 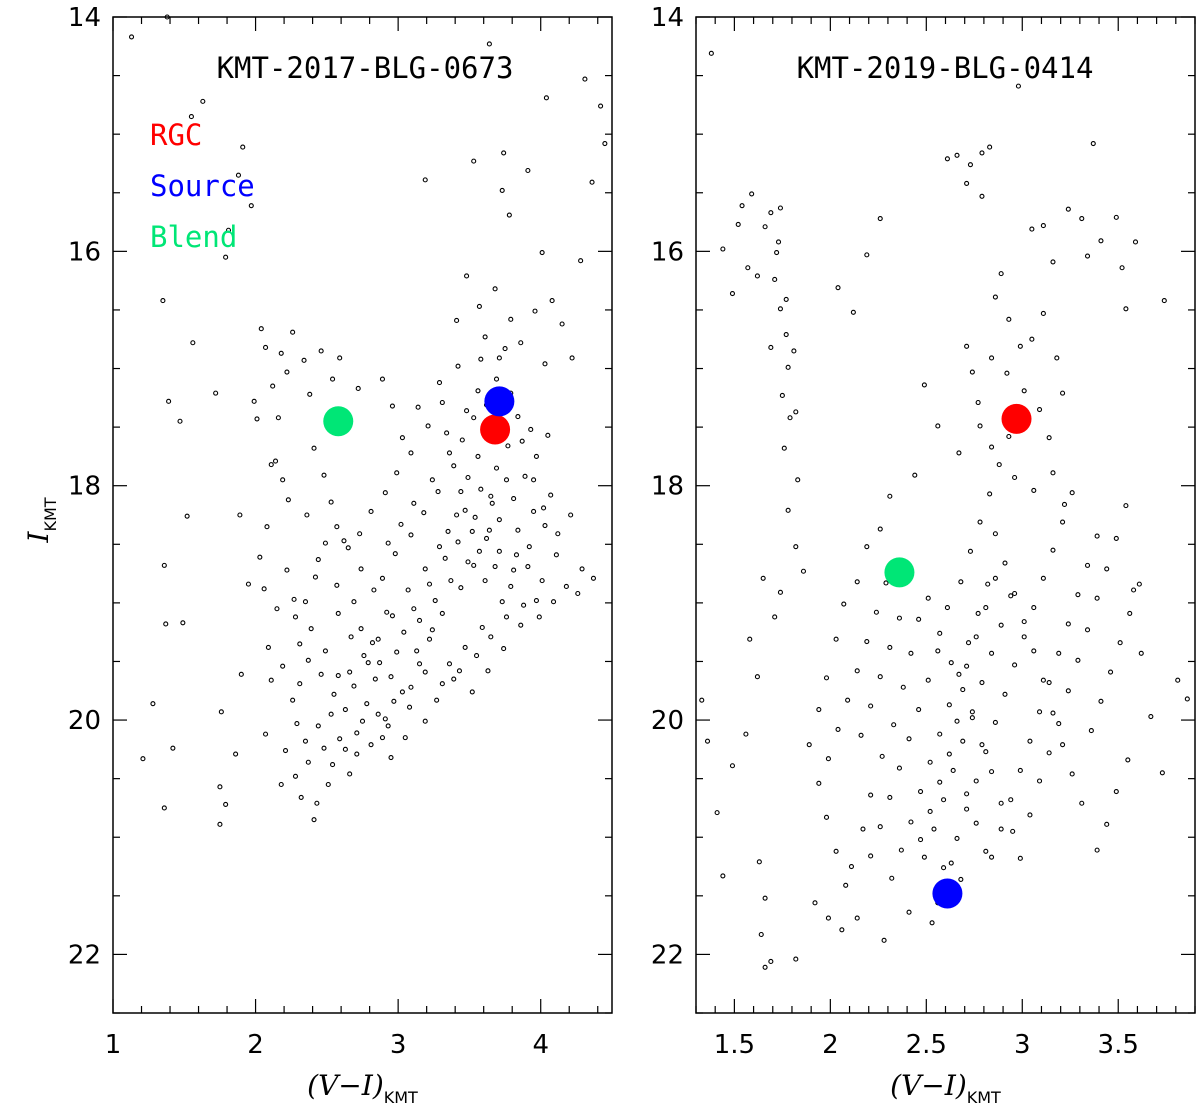 What do you see at coordinates (667, 487) in the screenshot?
I see `y-tick-label-18: 18` at bounding box center [667, 487].